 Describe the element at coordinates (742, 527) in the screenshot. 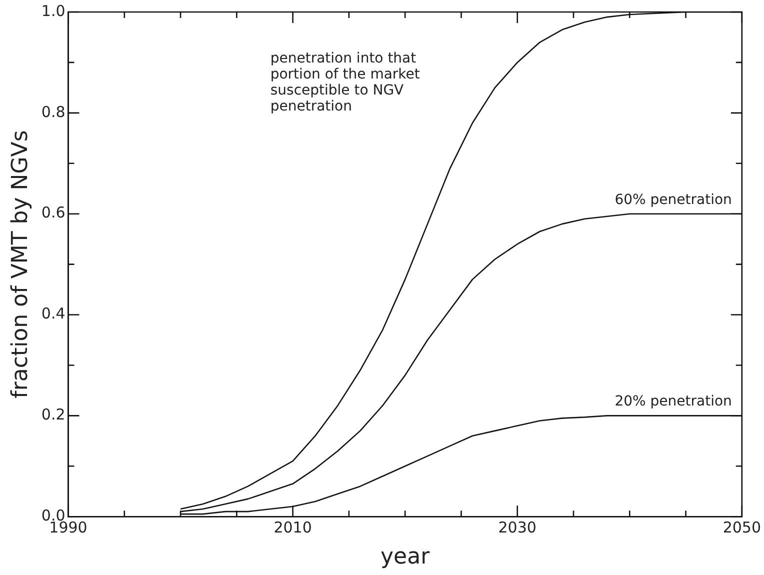

I see `x-tick-label: 2050` at that location.